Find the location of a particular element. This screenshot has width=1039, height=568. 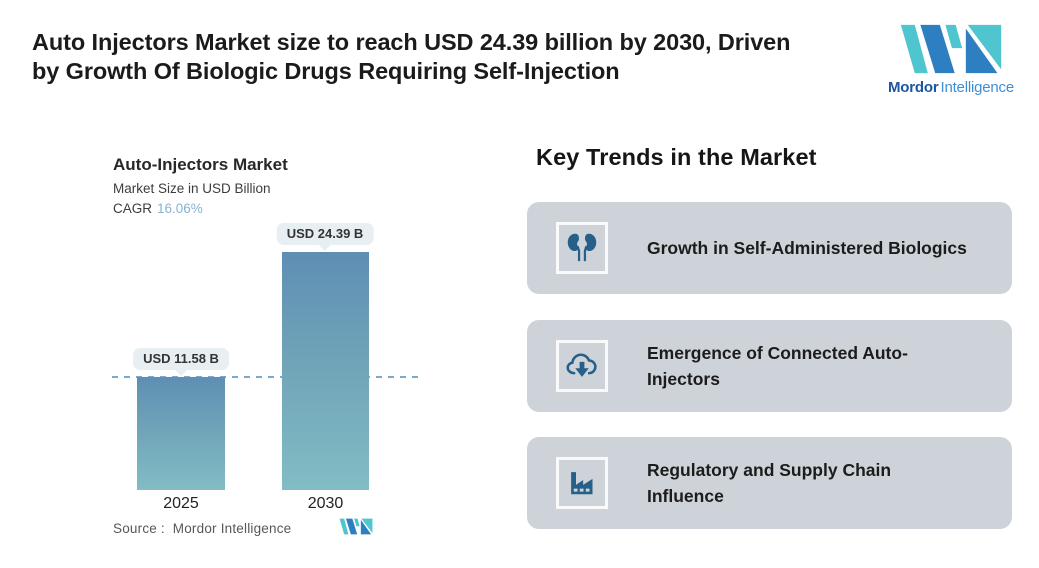

chart-cagr: CAGR 16.06% is located at coordinates (158, 208).